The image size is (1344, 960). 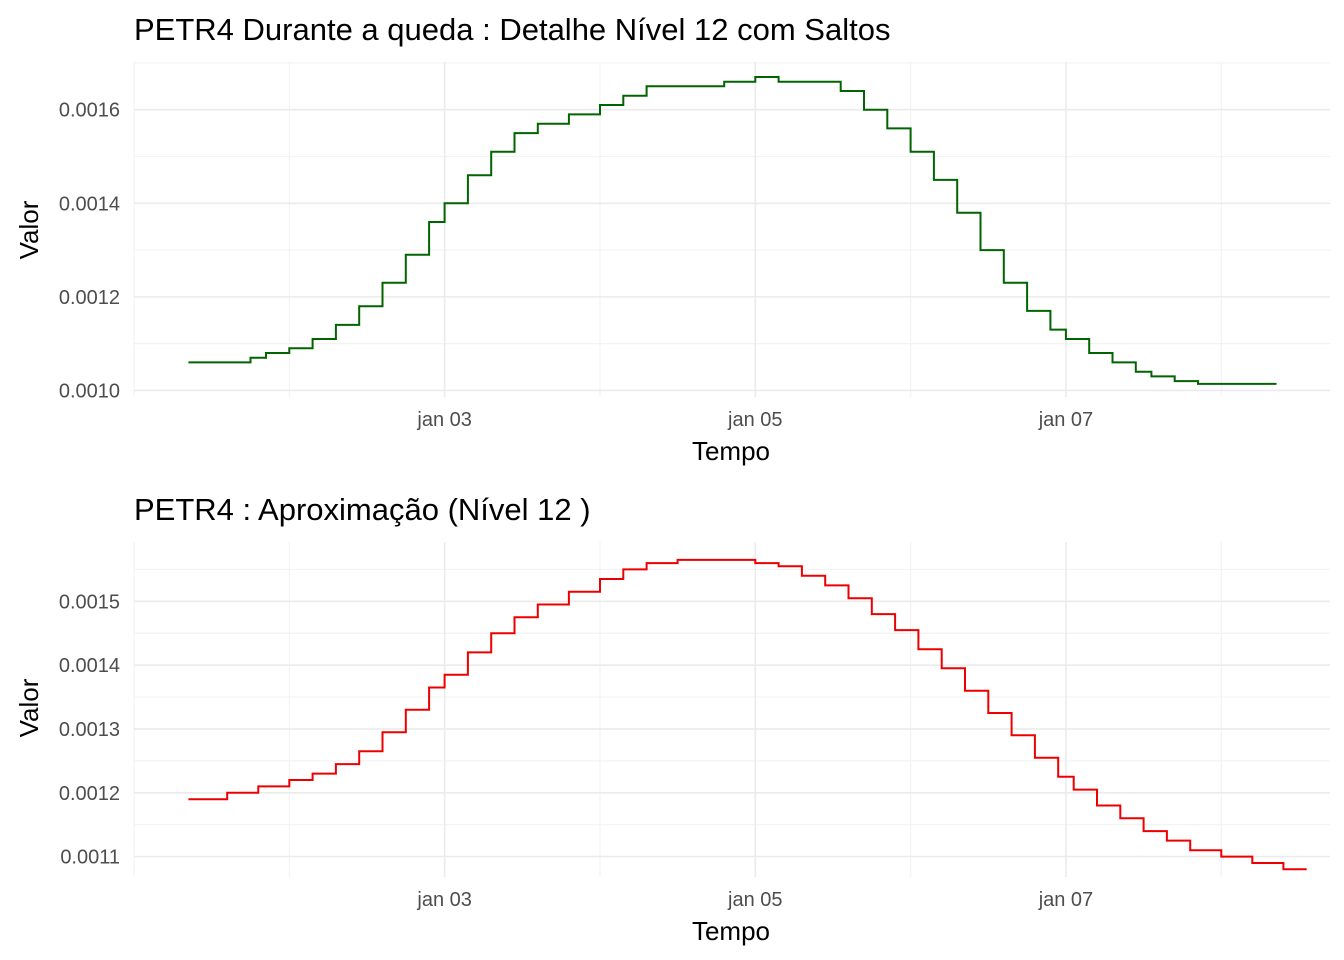 I want to click on chart-title: PETR4 : Aproximação (Nível 12 ), so click(x=362, y=509).